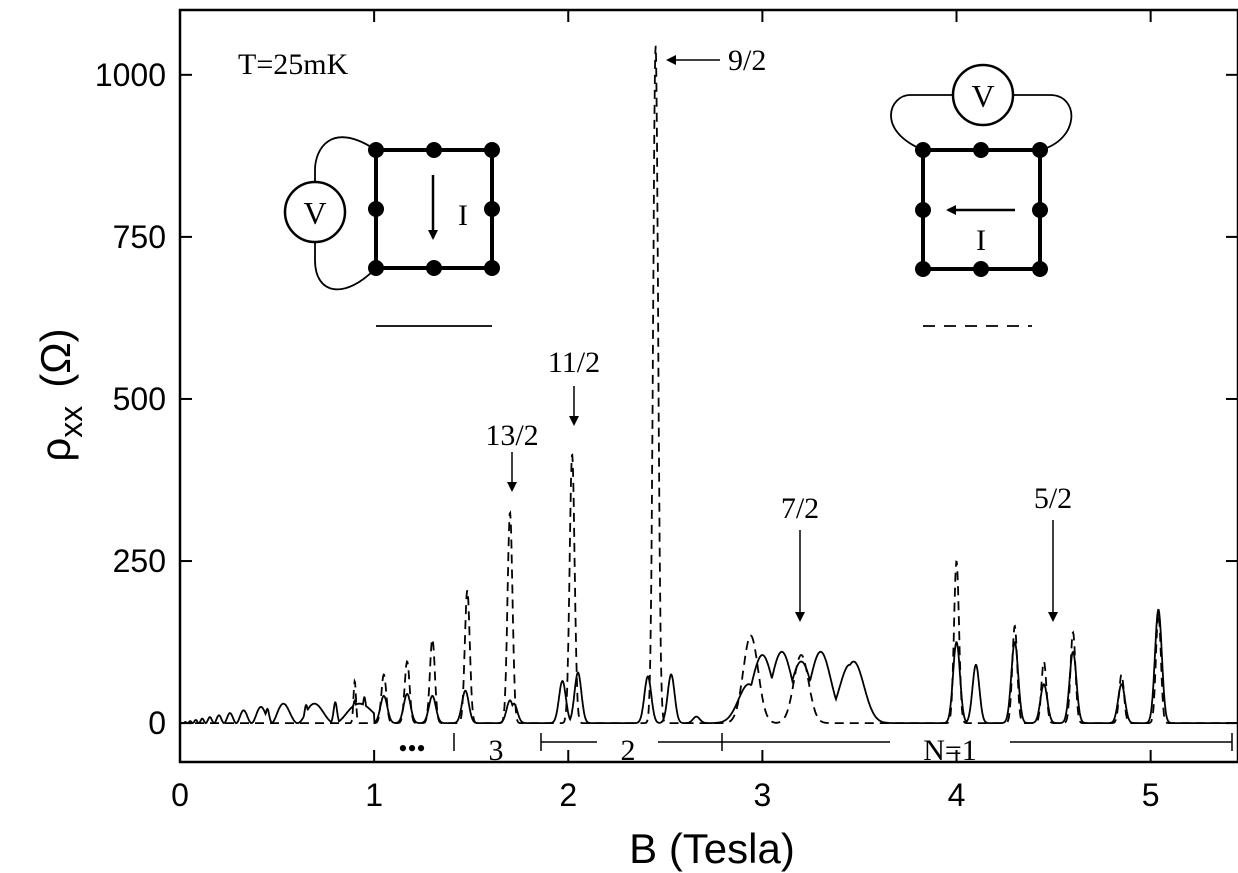 The width and height of the screenshot is (1238, 873). What do you see at coordinates (55, 450) in the screenshot?
I see `y-axis-symbol: ρ` at bounding box center [55, 450].